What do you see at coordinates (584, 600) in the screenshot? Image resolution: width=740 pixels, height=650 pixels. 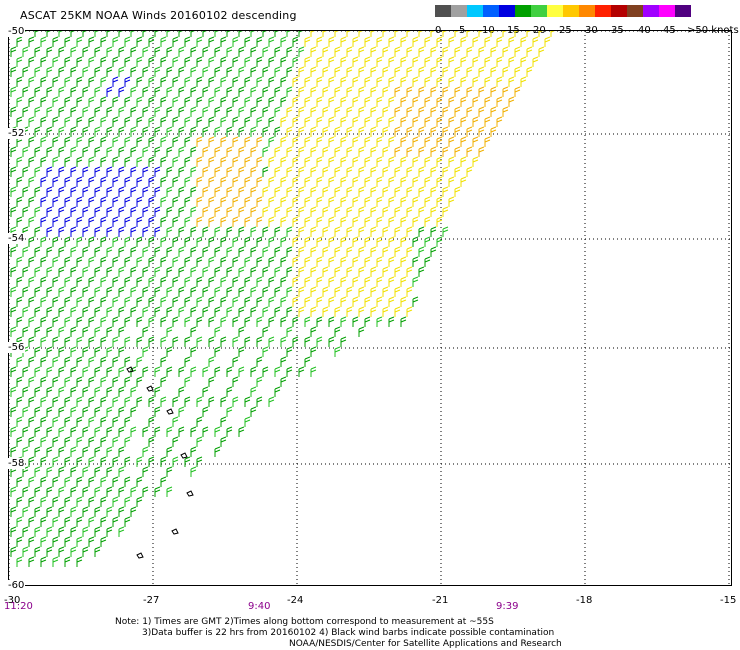 I see `lon-label: -18` at bounding box center [584, 600].